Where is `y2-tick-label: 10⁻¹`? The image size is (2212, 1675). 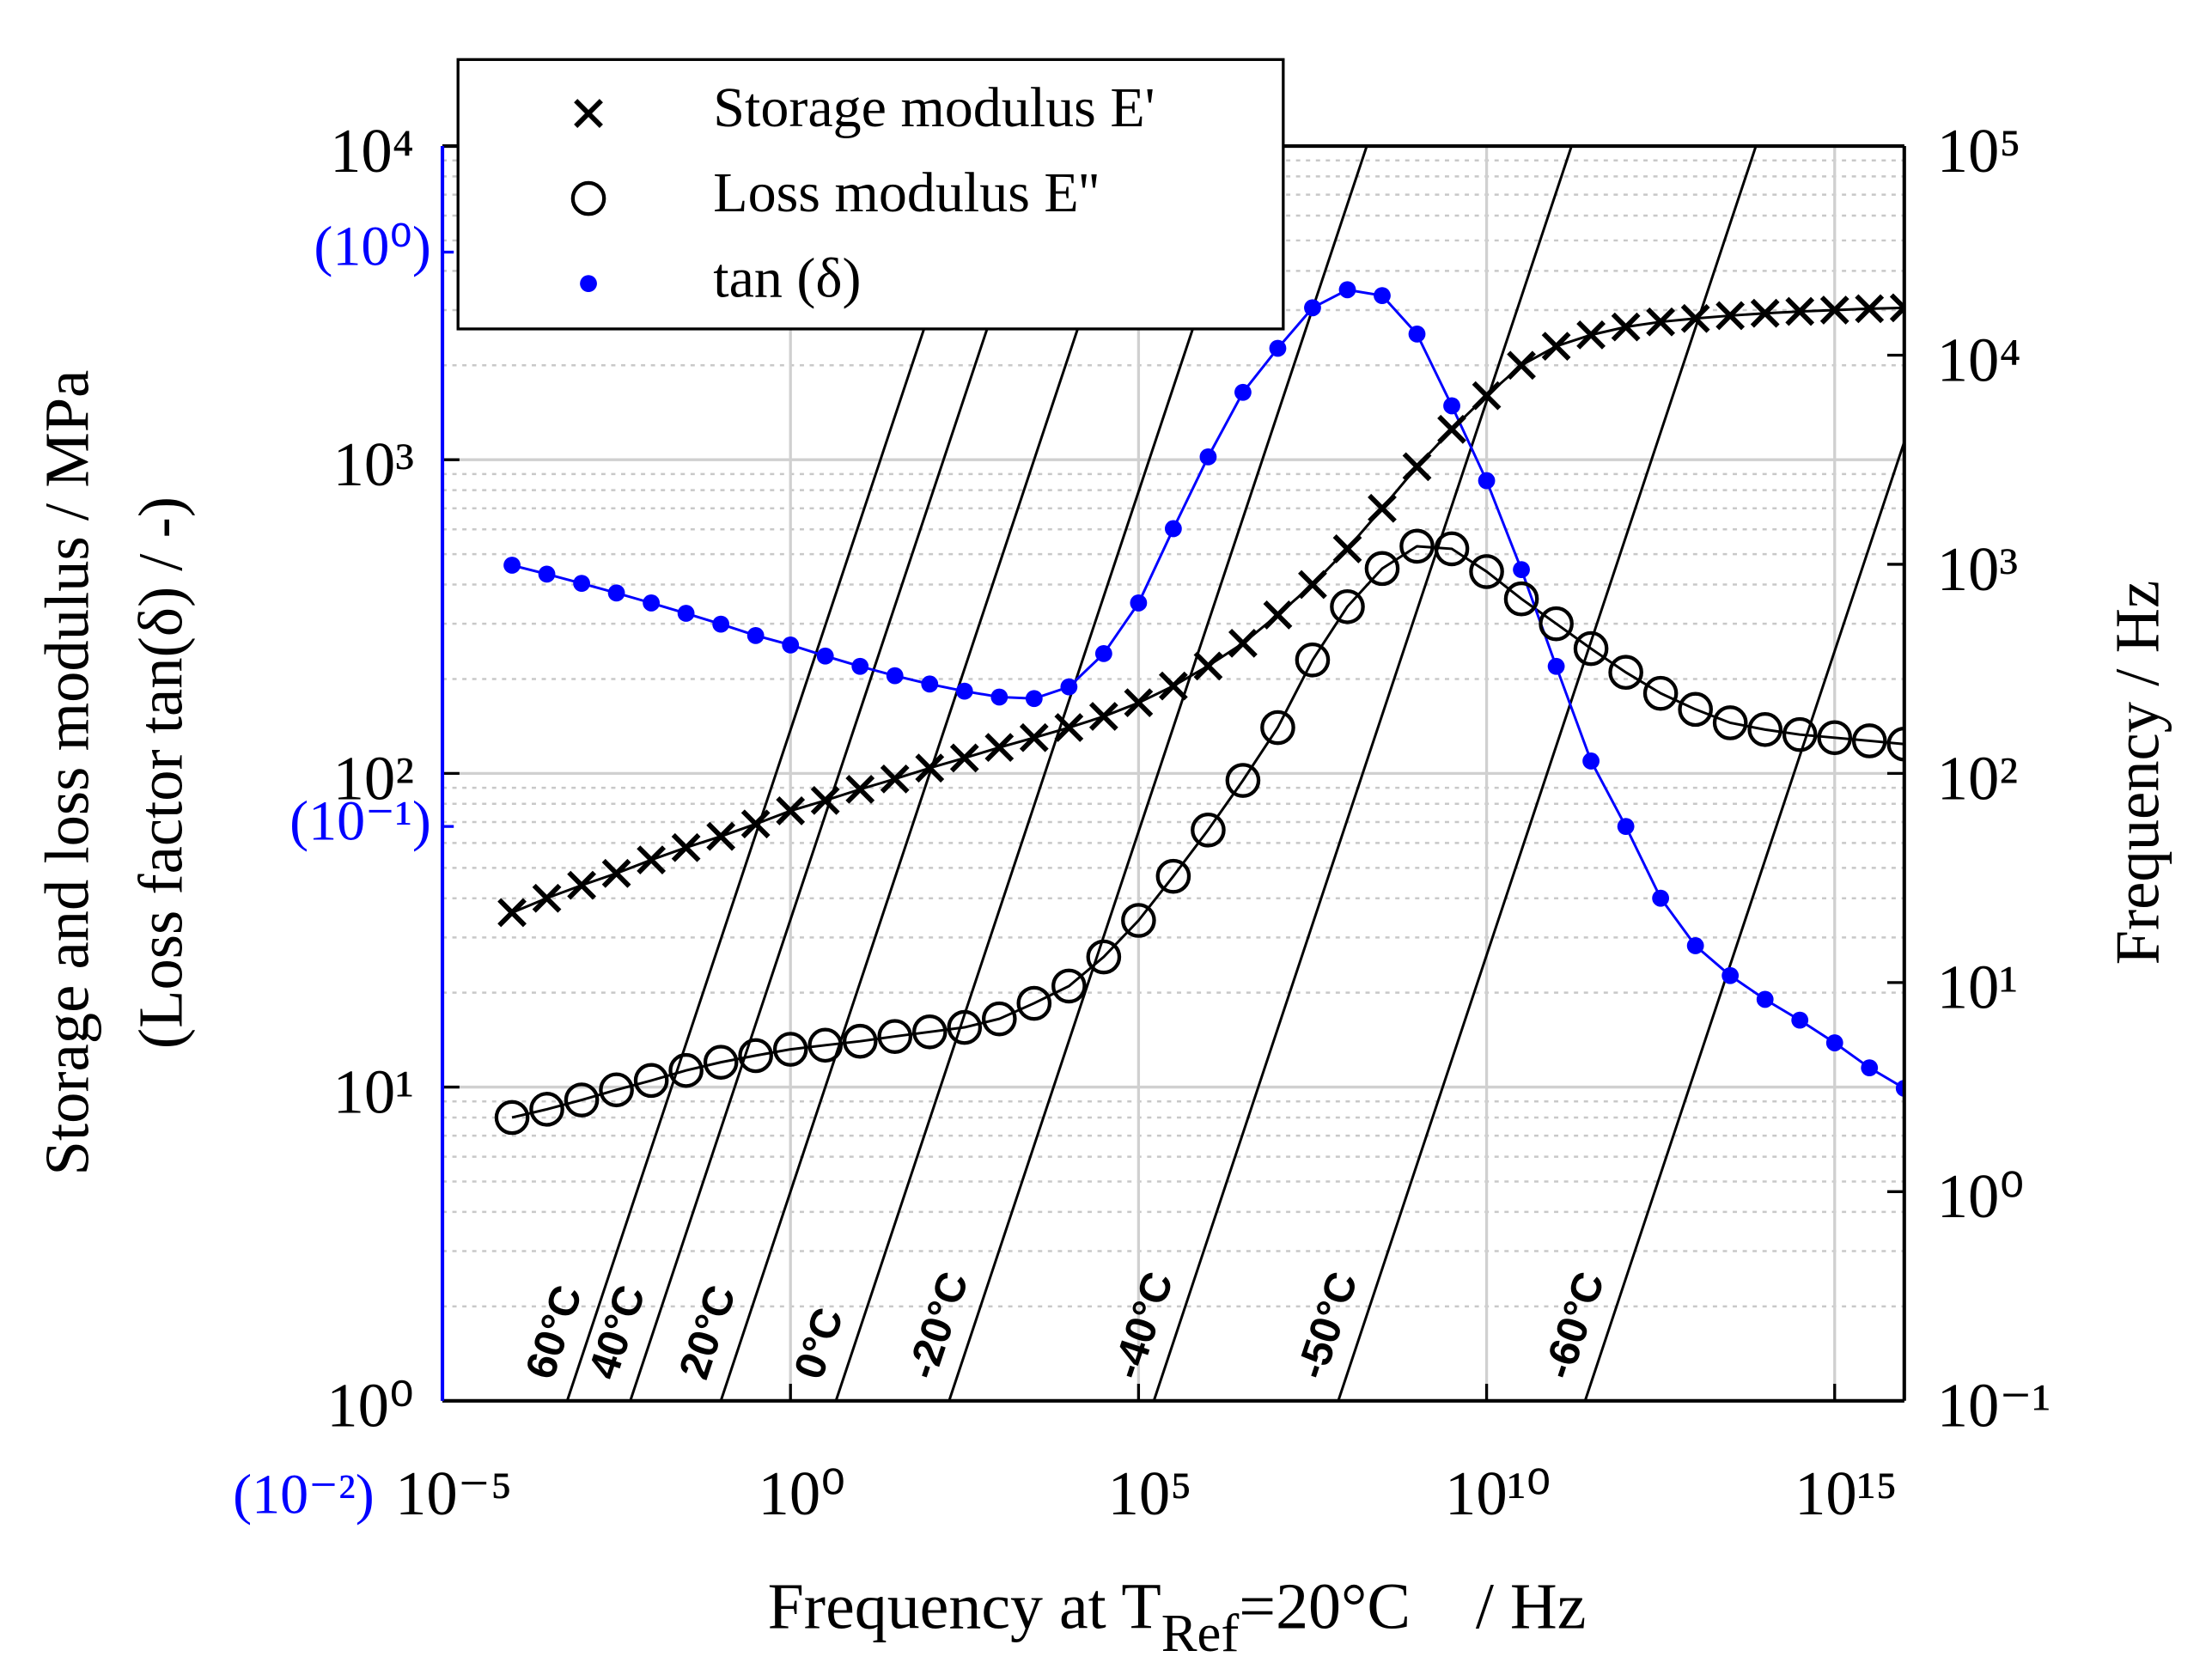 y2-tick-label: 10⁻¹ is located at coordinates (1994, 1405).